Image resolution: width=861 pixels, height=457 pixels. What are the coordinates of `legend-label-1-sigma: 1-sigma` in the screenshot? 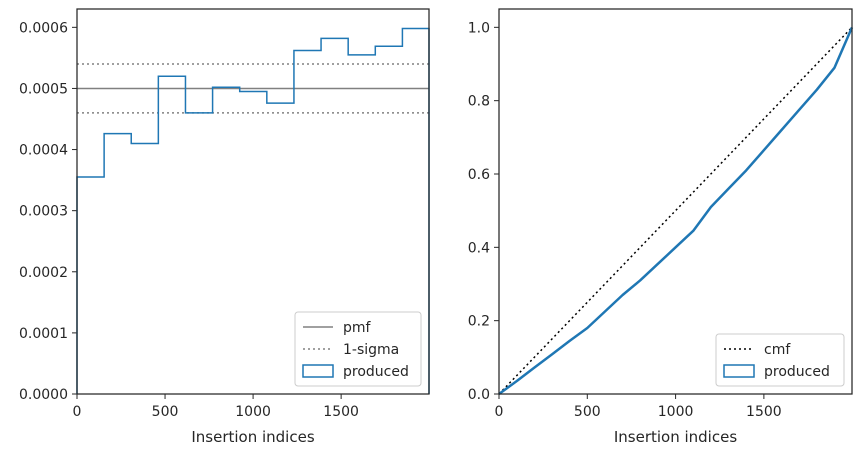 It's located at (371, 350).